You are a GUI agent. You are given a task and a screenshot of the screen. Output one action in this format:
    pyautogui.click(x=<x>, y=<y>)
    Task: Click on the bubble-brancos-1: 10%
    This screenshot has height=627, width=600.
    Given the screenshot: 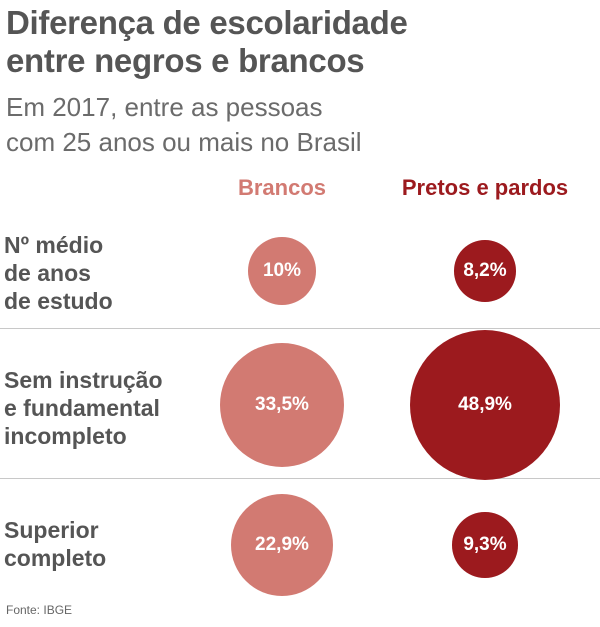 What is the action you would take?
    pyautogui.click(x=282, y=271)
    